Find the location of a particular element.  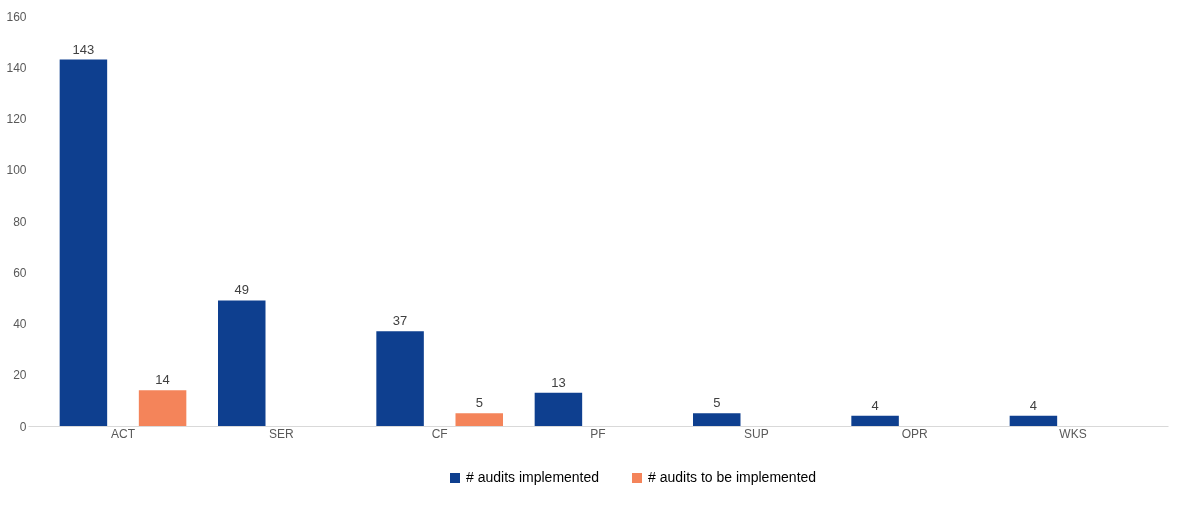

y-tick-label: 140 is located at coordinates (16, 67).